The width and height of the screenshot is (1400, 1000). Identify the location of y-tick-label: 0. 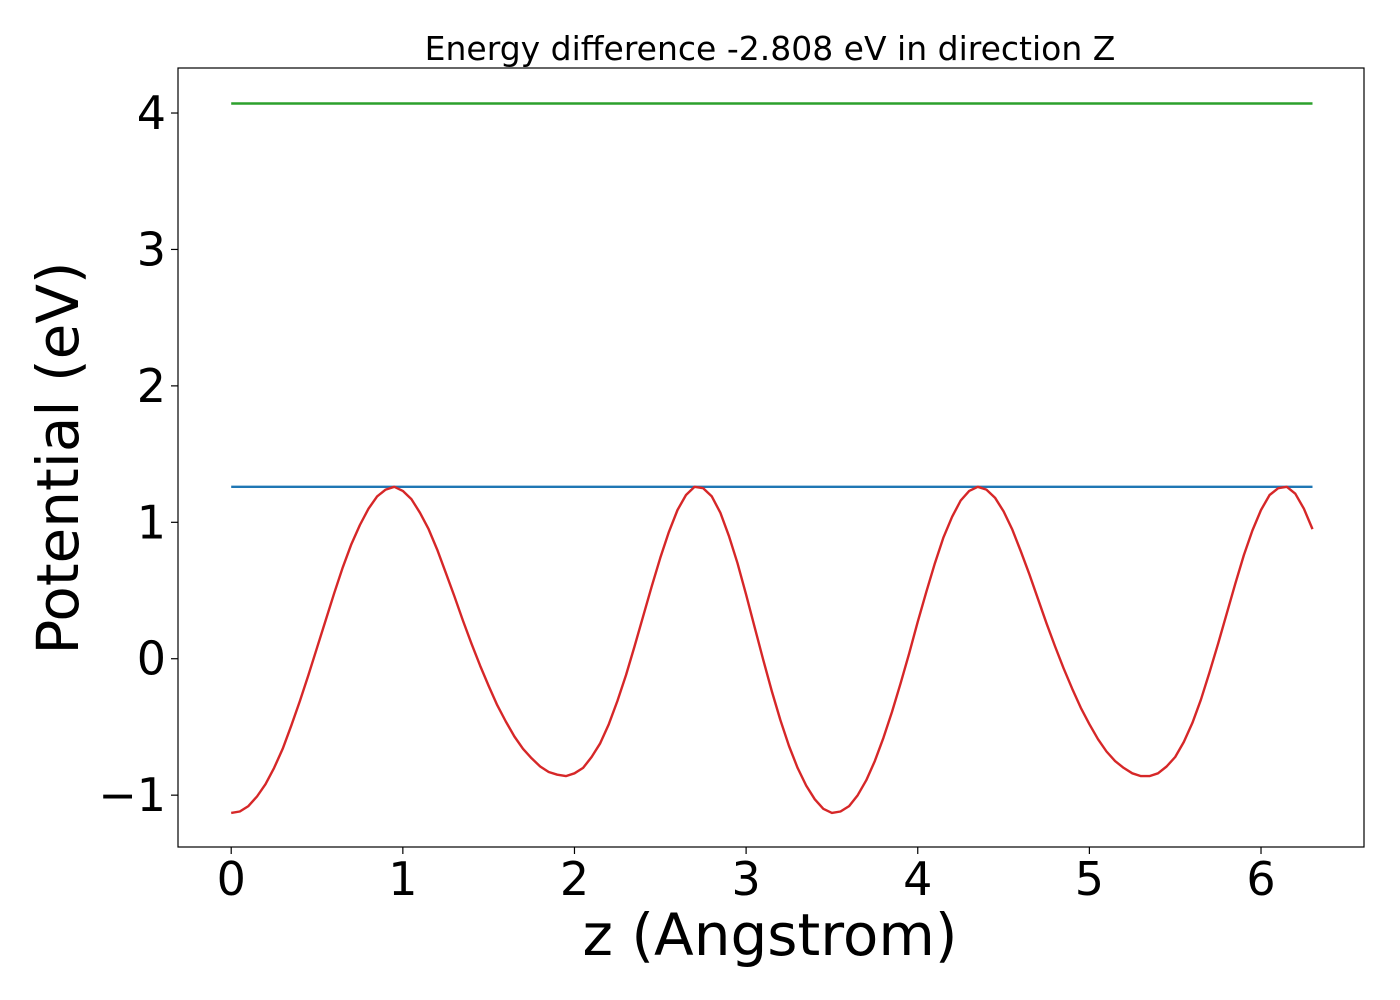
(151, 659).